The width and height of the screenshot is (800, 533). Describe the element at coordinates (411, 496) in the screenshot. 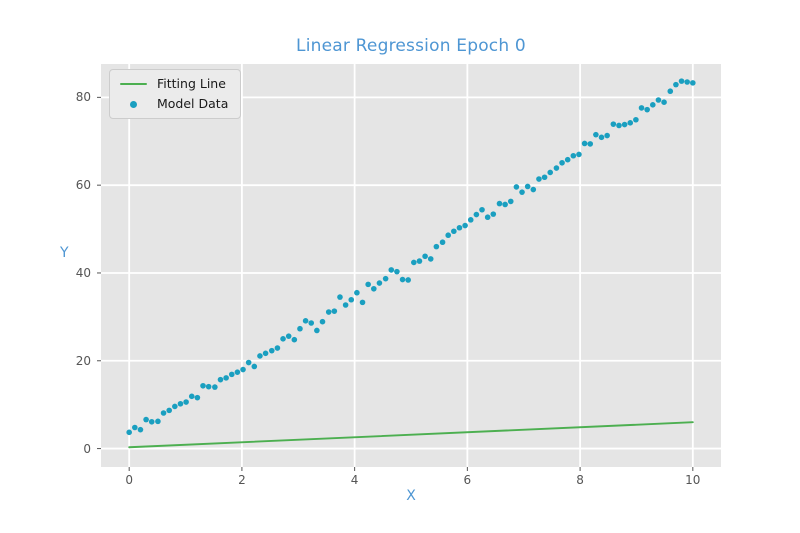

I see `x-axis-label: X` at that location.